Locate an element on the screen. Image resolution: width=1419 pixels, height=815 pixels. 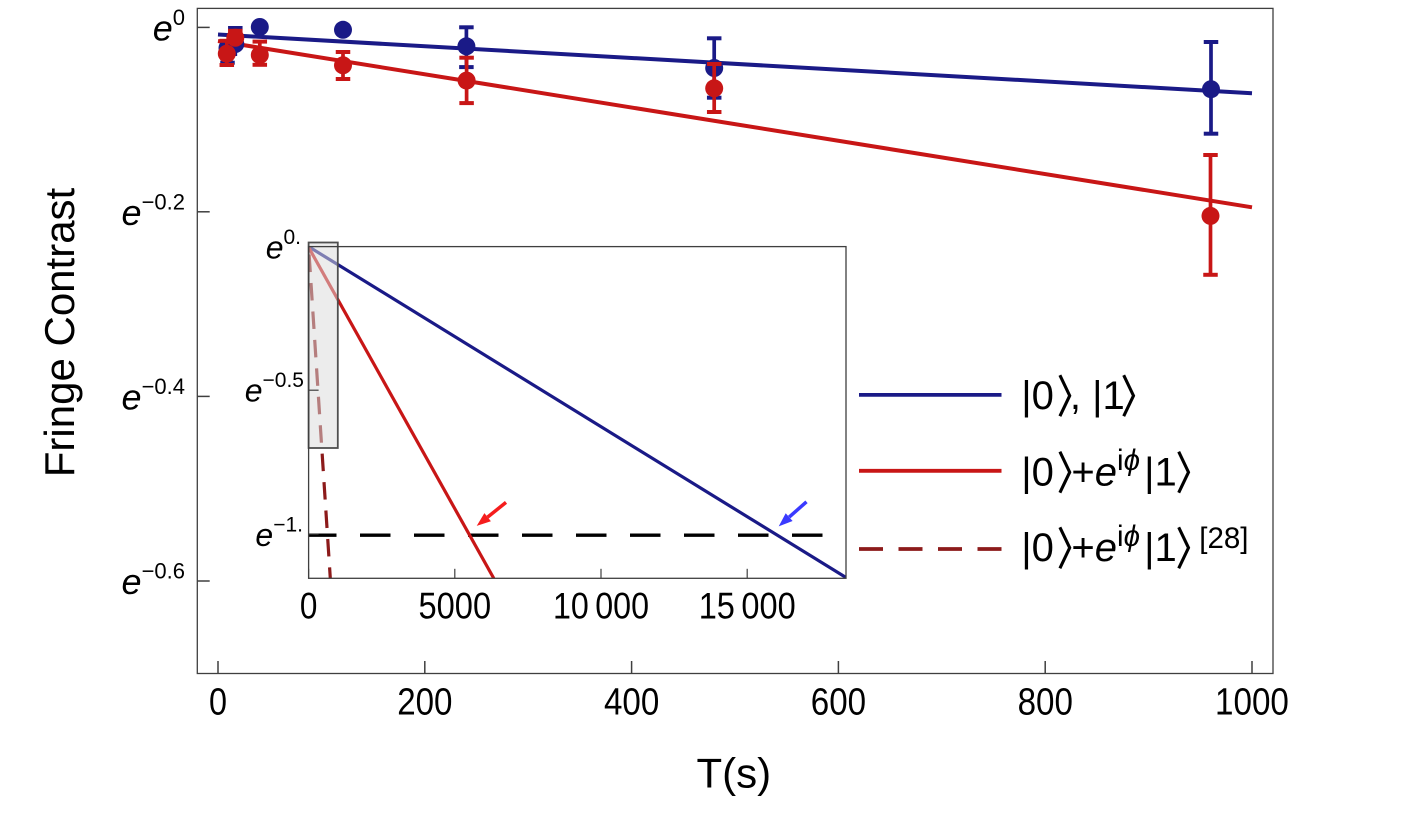
svg-text: 600 is located at coordinates (838, 703).